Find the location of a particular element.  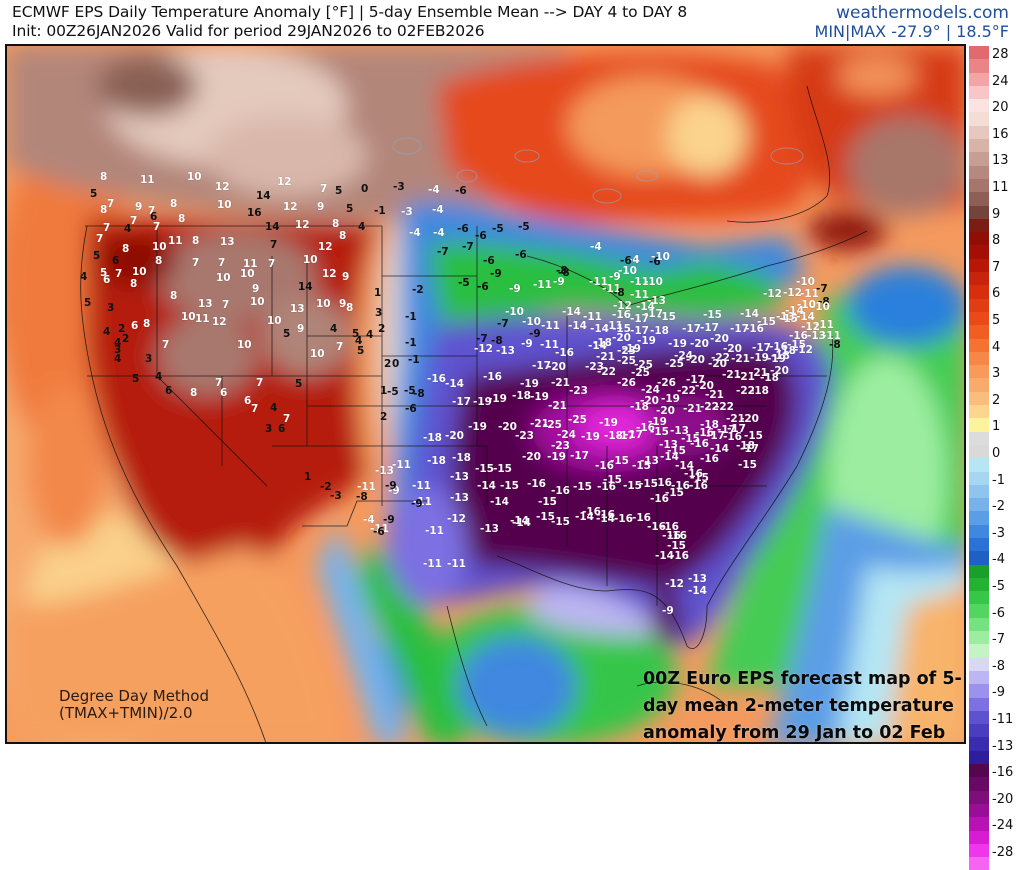

anomaly-value: -10 is located at coordinates (805, 282).